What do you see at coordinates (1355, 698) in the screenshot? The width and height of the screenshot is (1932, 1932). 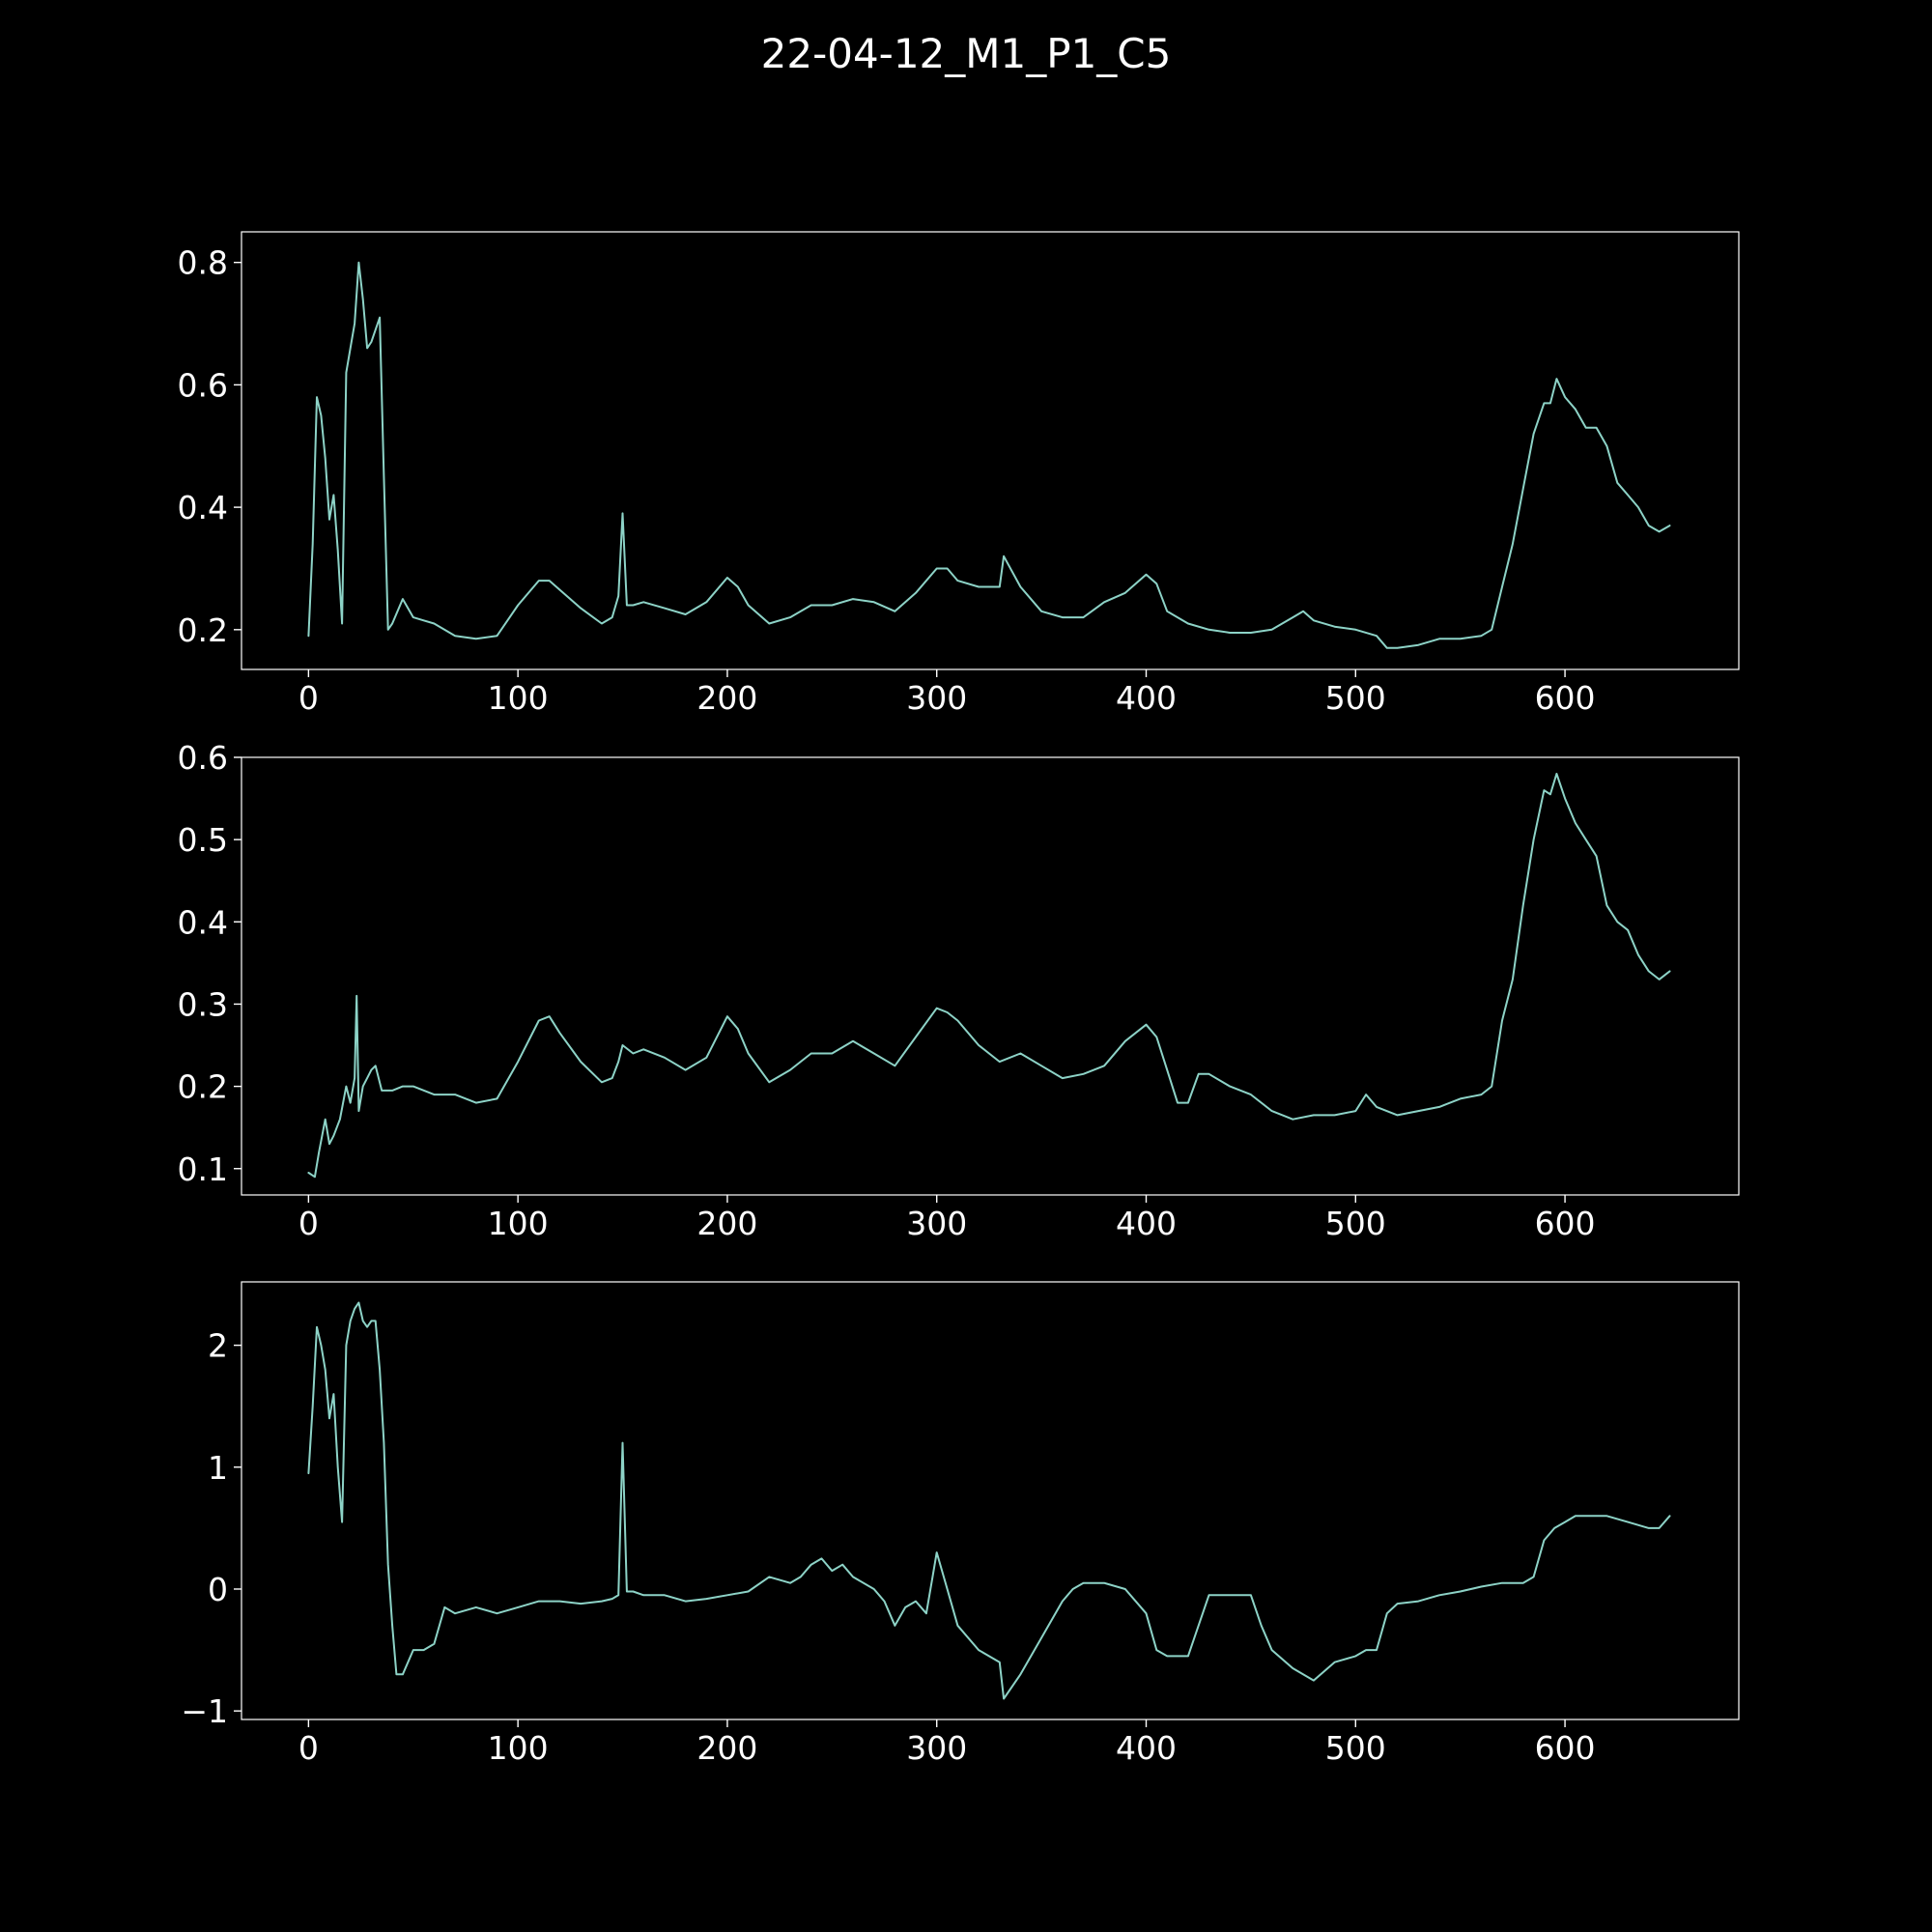 I see `panel-1-xtick-label-5: 500` at bounding box center [1355, 698].